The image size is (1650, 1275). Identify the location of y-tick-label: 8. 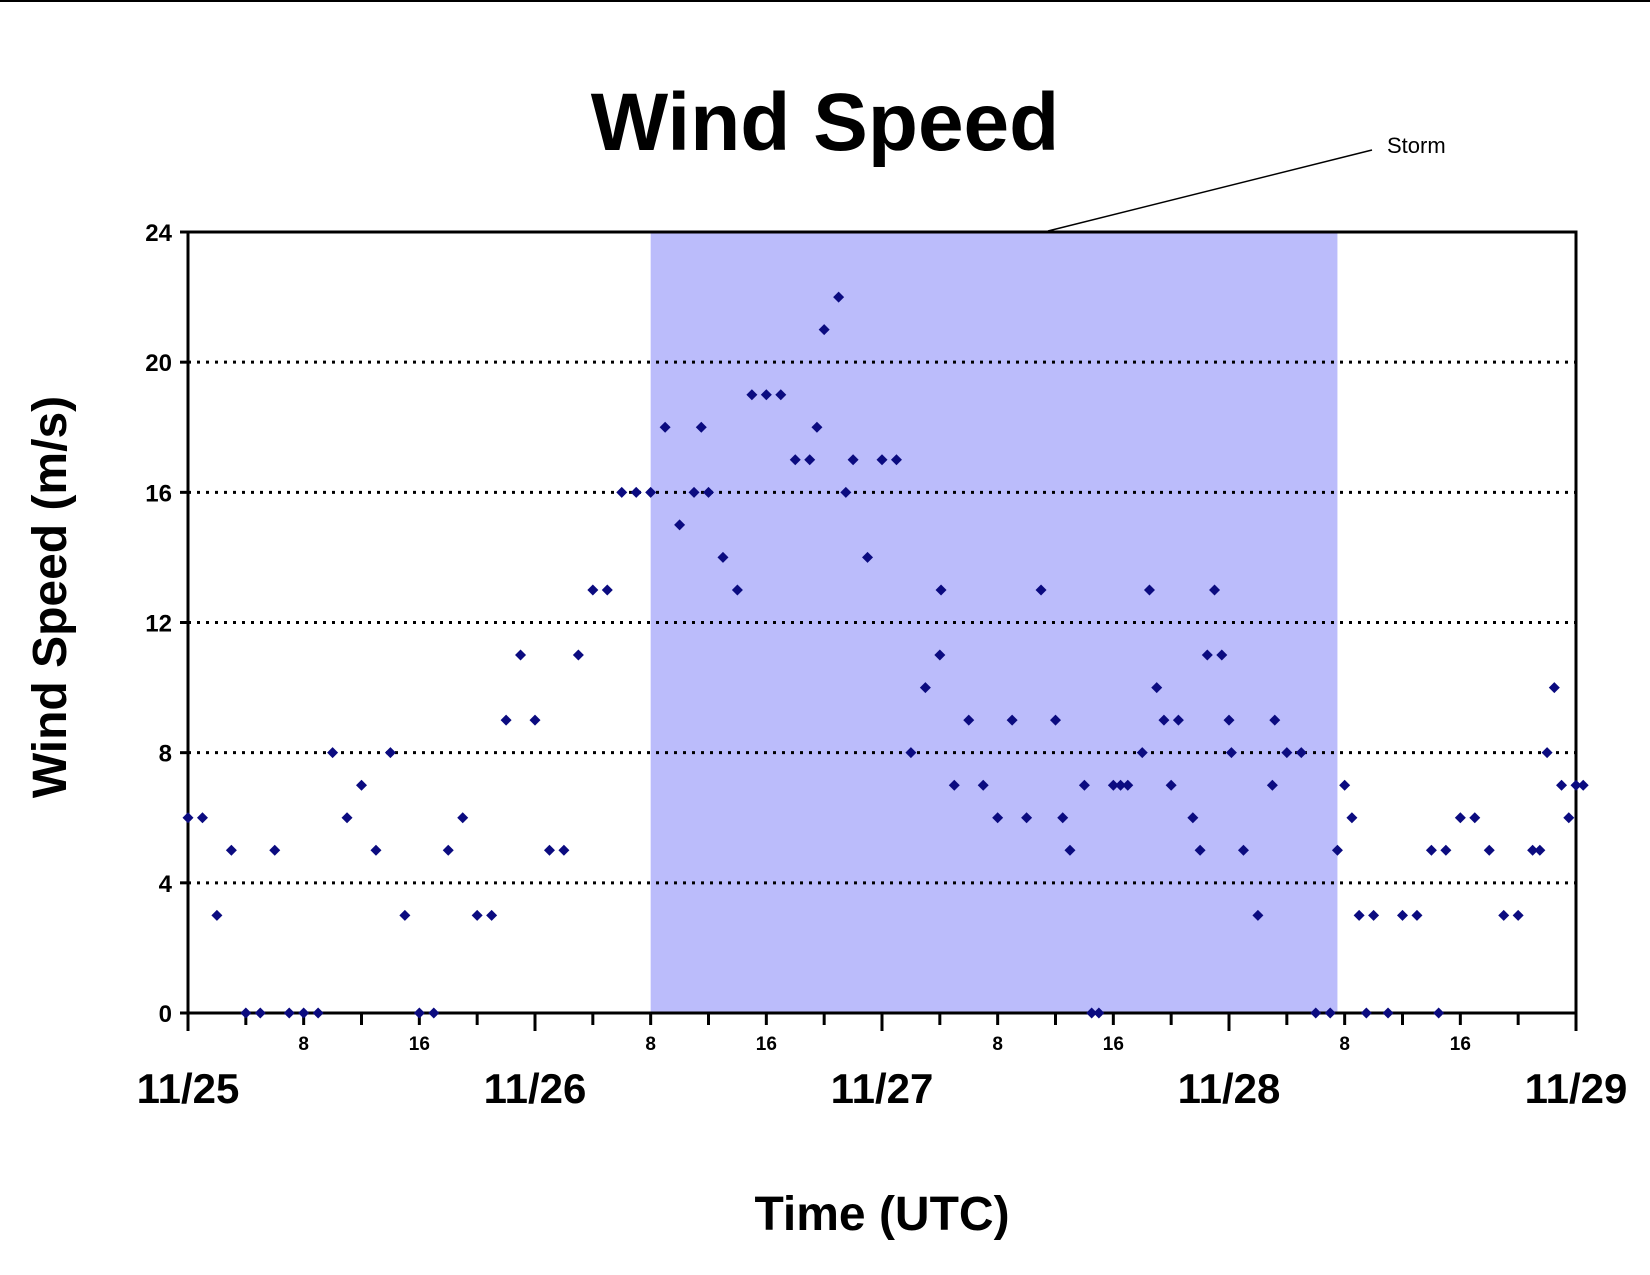
(165, 754).